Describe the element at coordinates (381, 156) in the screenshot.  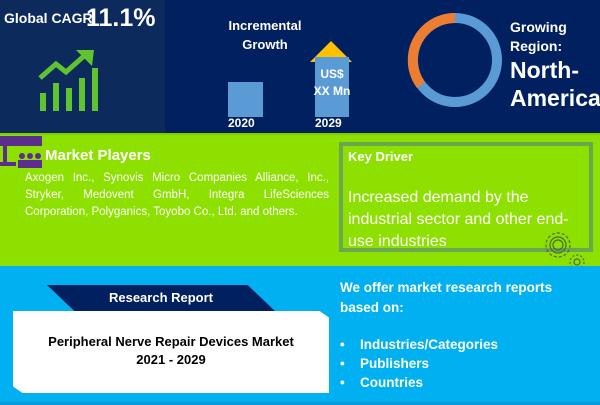
I see `key-driver-title: Key Driver` at that location.